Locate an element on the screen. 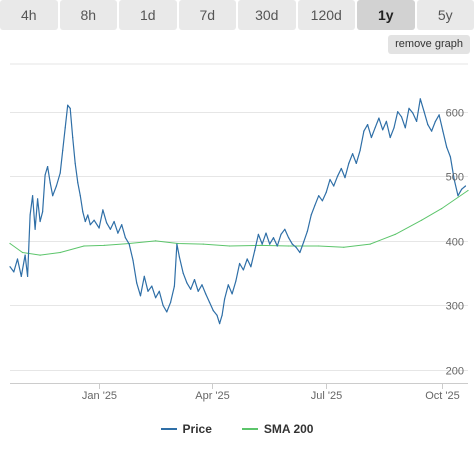  tab-7d: 7d is located at coordinates (207, 15).